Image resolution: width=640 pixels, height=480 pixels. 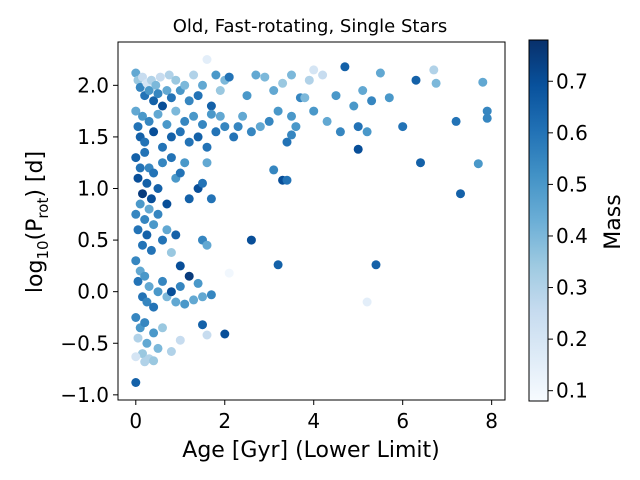 What do you see at coordinates (35, 277) in the screenshot?
I see `y-axis-title-pre: log` at bounding box center [35, 277].